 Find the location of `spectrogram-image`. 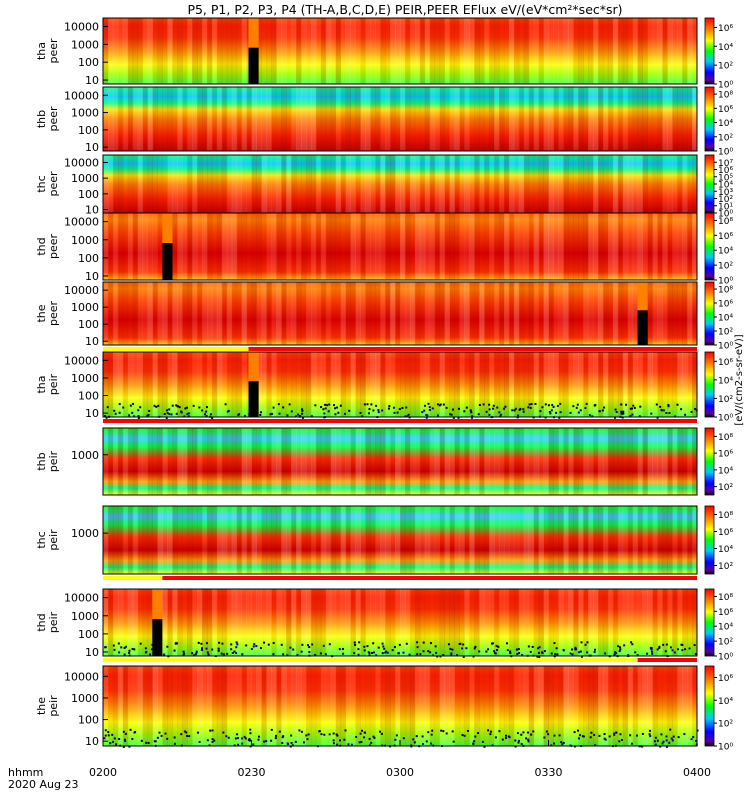

spectrogram-image is located at coordinates (400, 184).